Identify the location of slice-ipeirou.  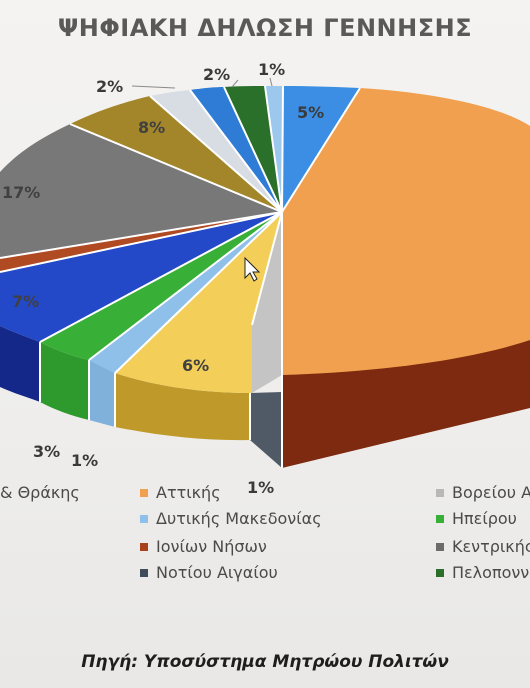
(161, 286).